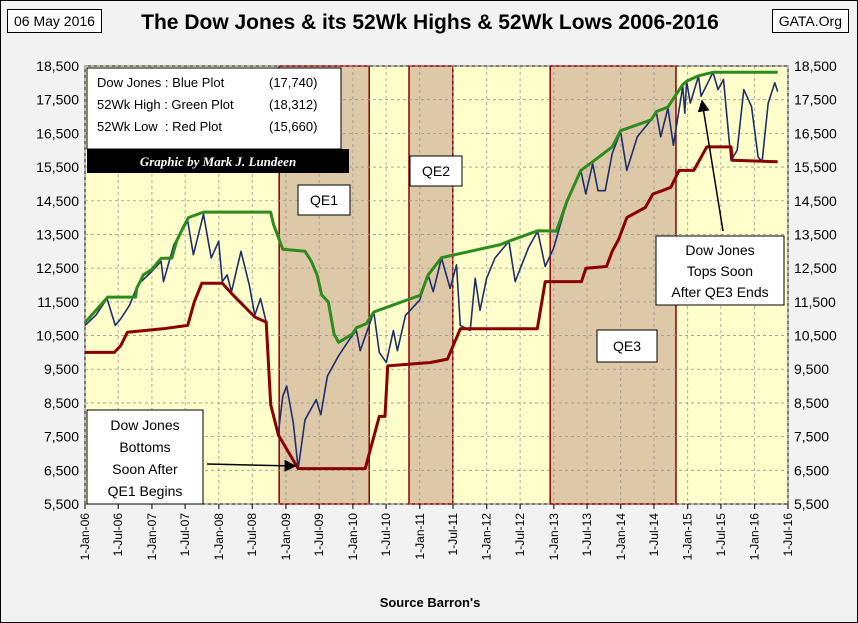  What do you see at coordinates (61, 369) in the screenshot?
I see `y-tick-label-left: 9,500` at bounding box center [61, 369].